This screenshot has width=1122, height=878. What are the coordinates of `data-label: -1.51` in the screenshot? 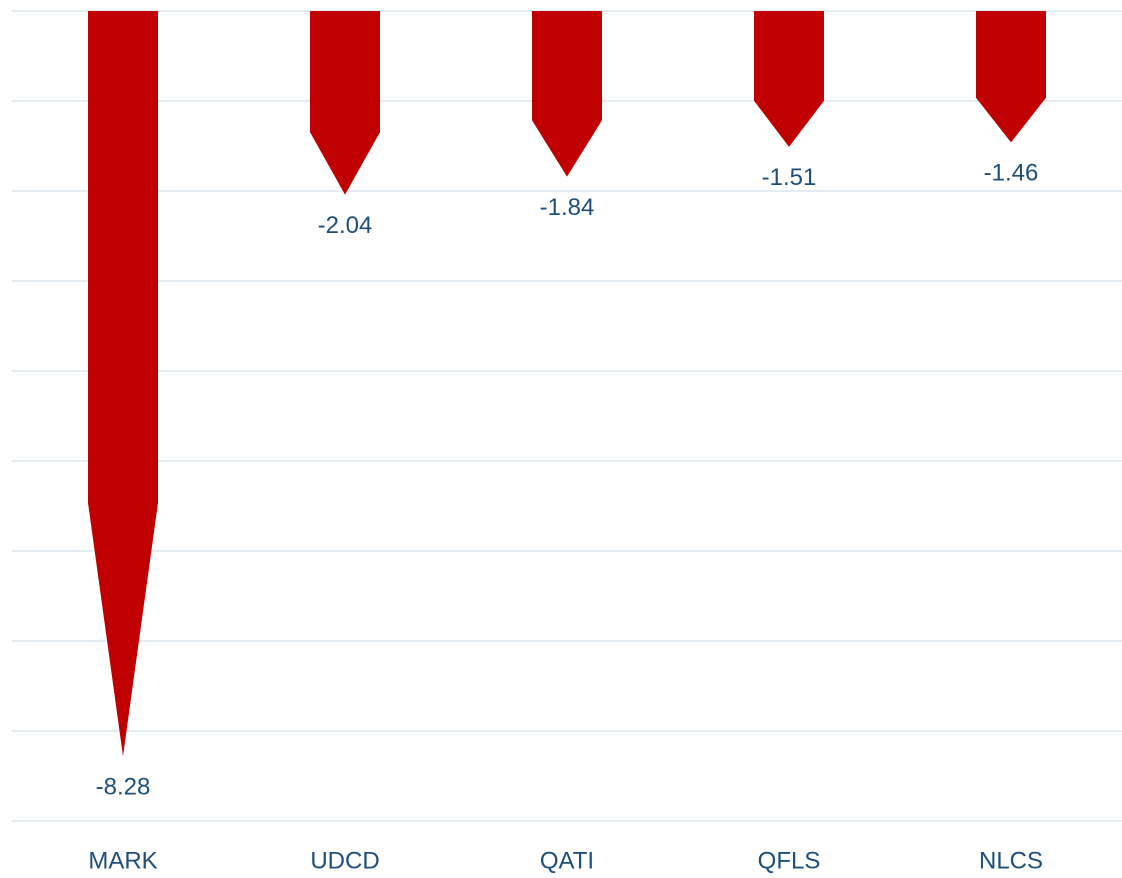 It's located at (789, 177).